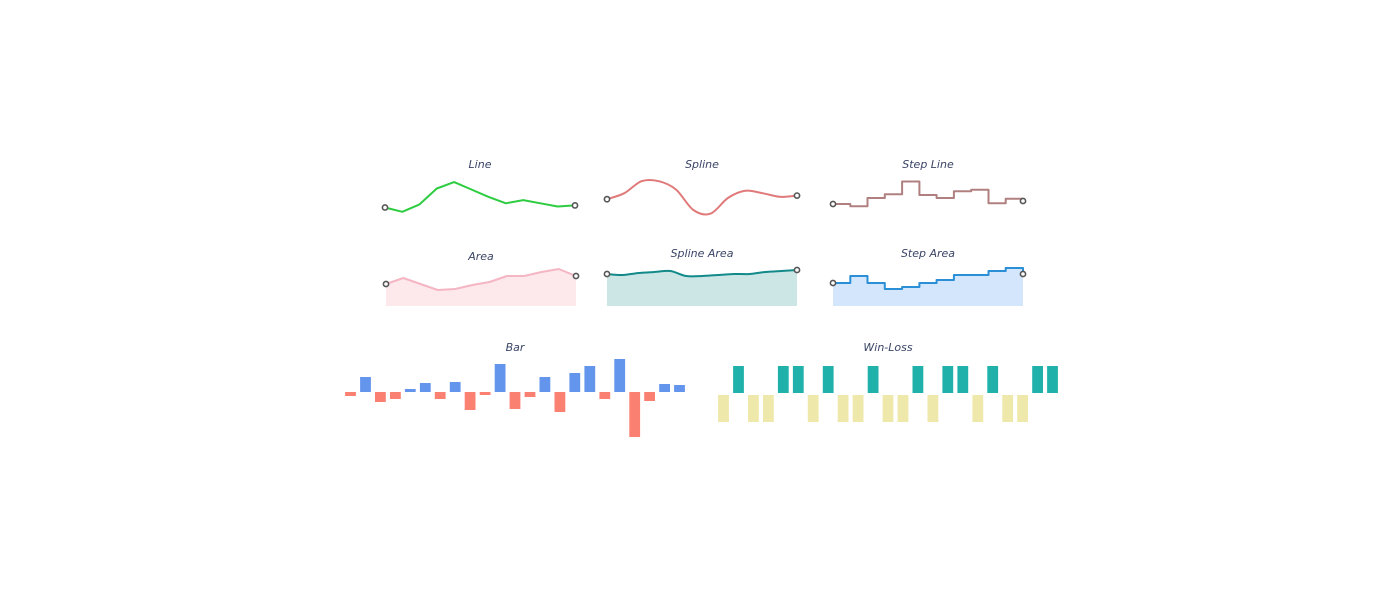 Image resolution: width=1400 pixels, height=600 pixels. Describe the element at coordinates (481, 256) in the screenshot. I see `sparkline-title: Area` at that location.